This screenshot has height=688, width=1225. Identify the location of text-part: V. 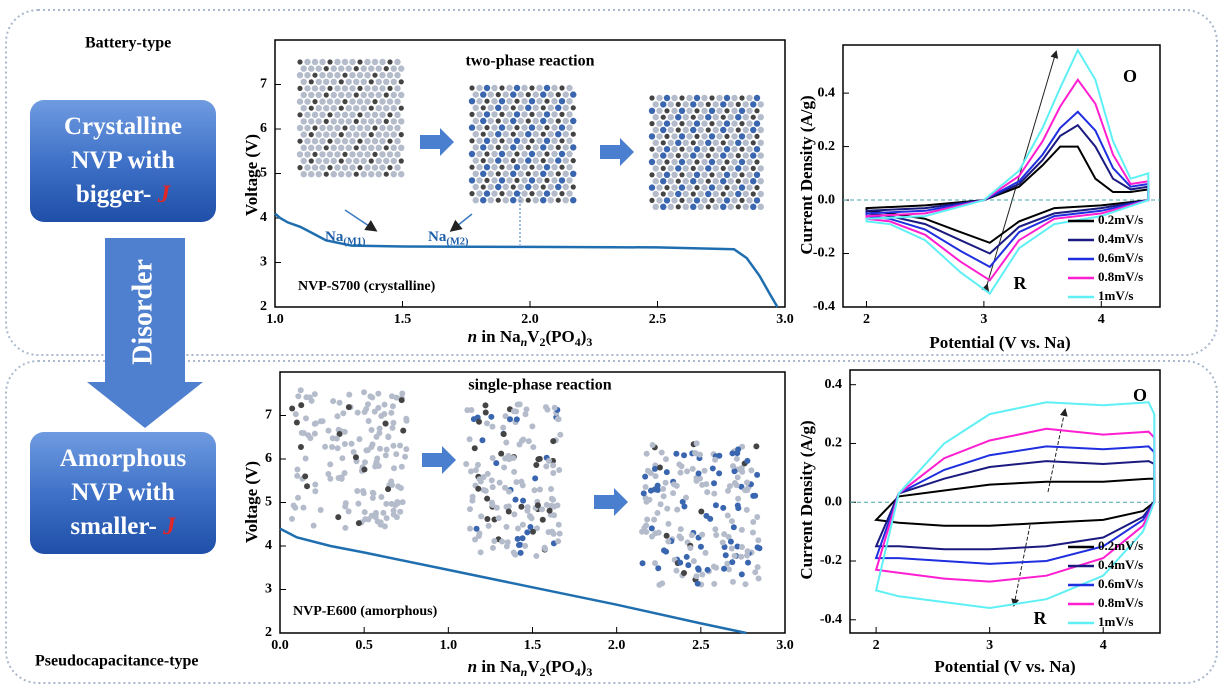
(533, 666).